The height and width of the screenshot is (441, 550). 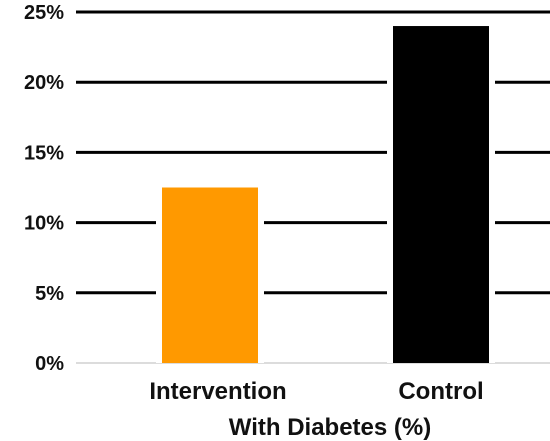 What do you see at coordinates (44, 188) in the screenshot?
I see `y-axis-tick-labels: 0% 5% 10% 15% 20% 25%` at bounding box center [44, 188].